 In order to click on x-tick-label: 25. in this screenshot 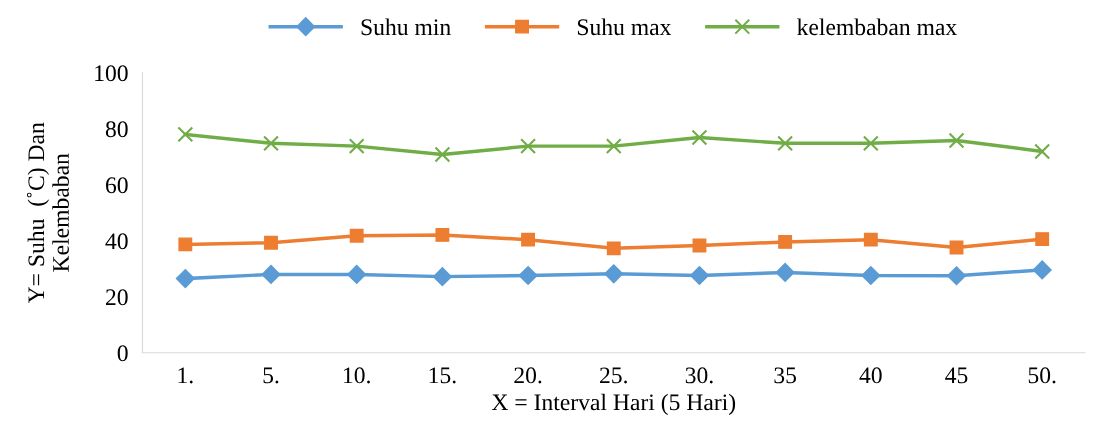, I will do `click(613, 375)`.